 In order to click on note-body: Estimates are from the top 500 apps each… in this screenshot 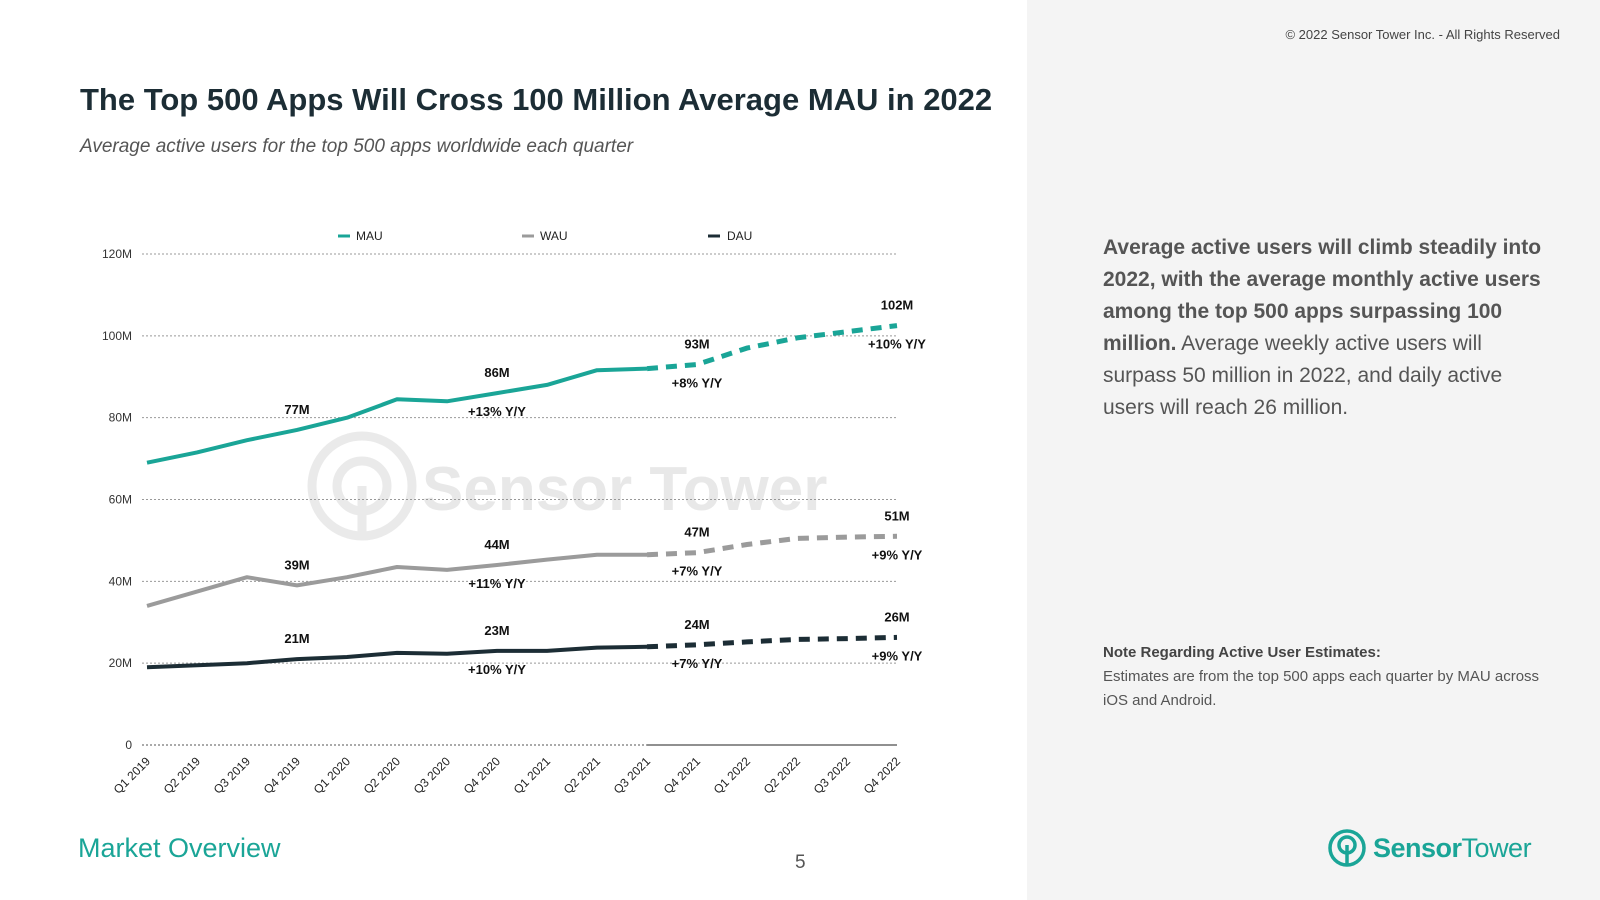, I will do `click(1321, 688)`.